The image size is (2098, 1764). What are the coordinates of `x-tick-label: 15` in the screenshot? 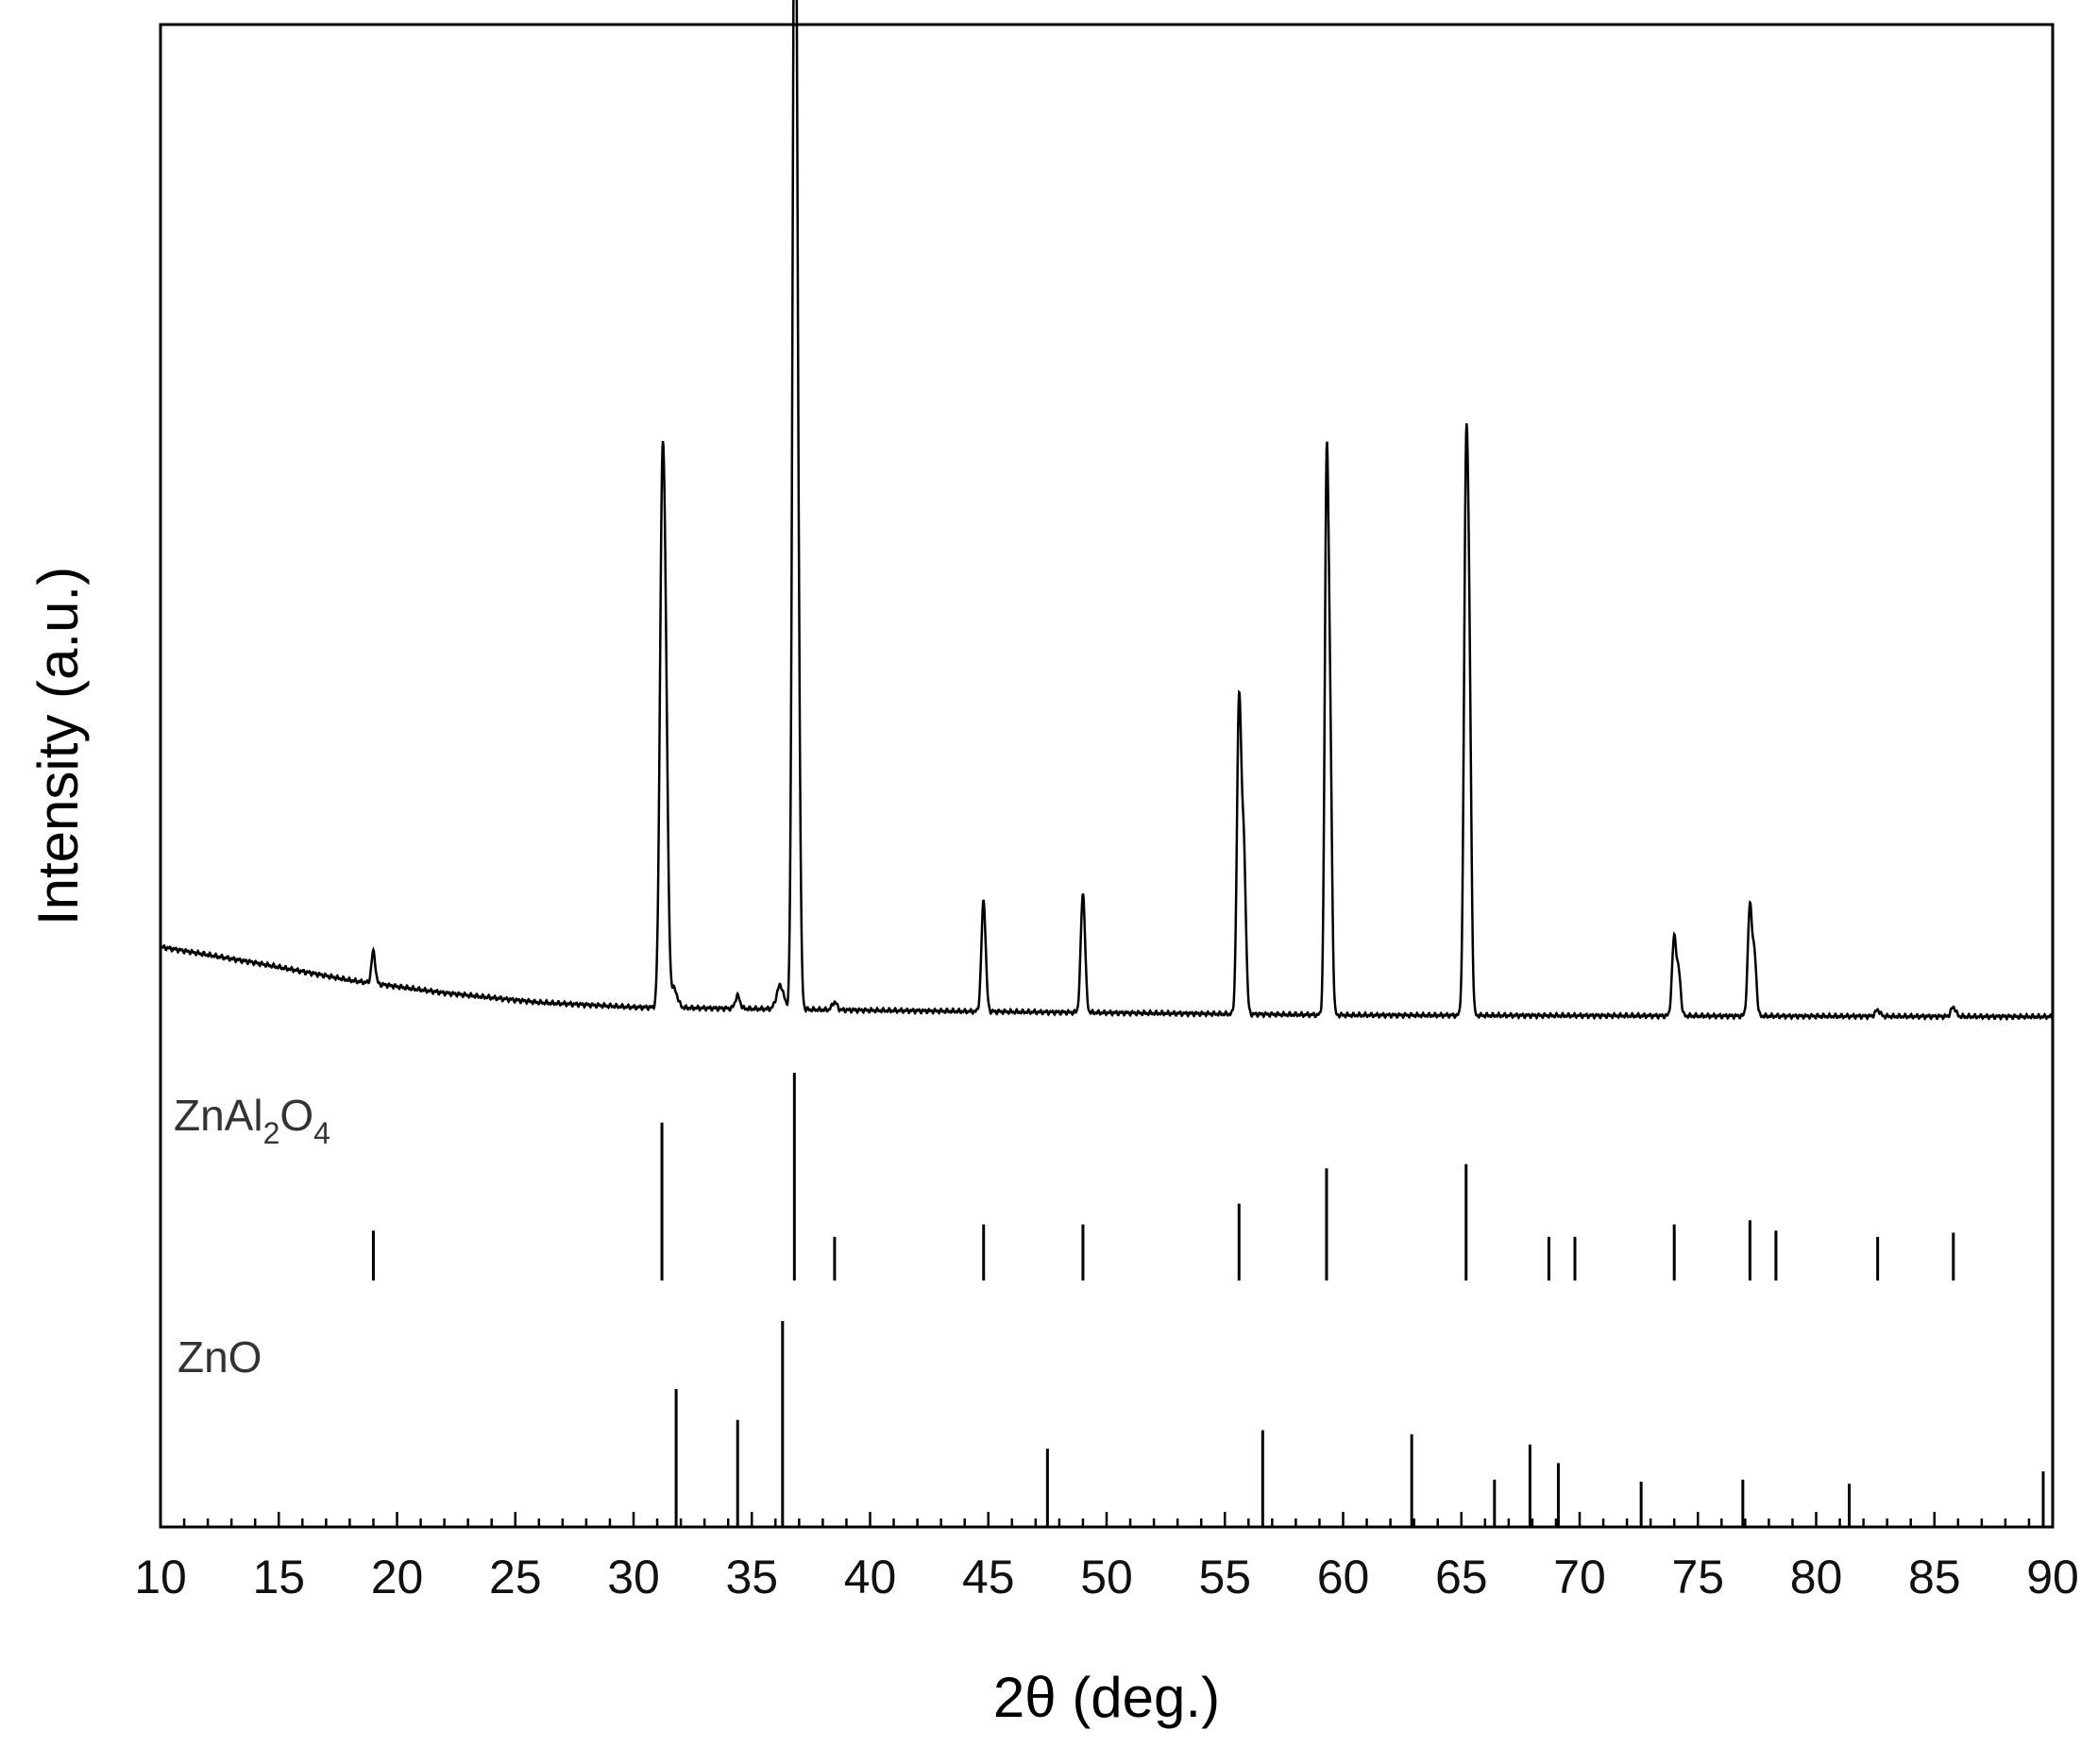 It's located at (278, 1577).